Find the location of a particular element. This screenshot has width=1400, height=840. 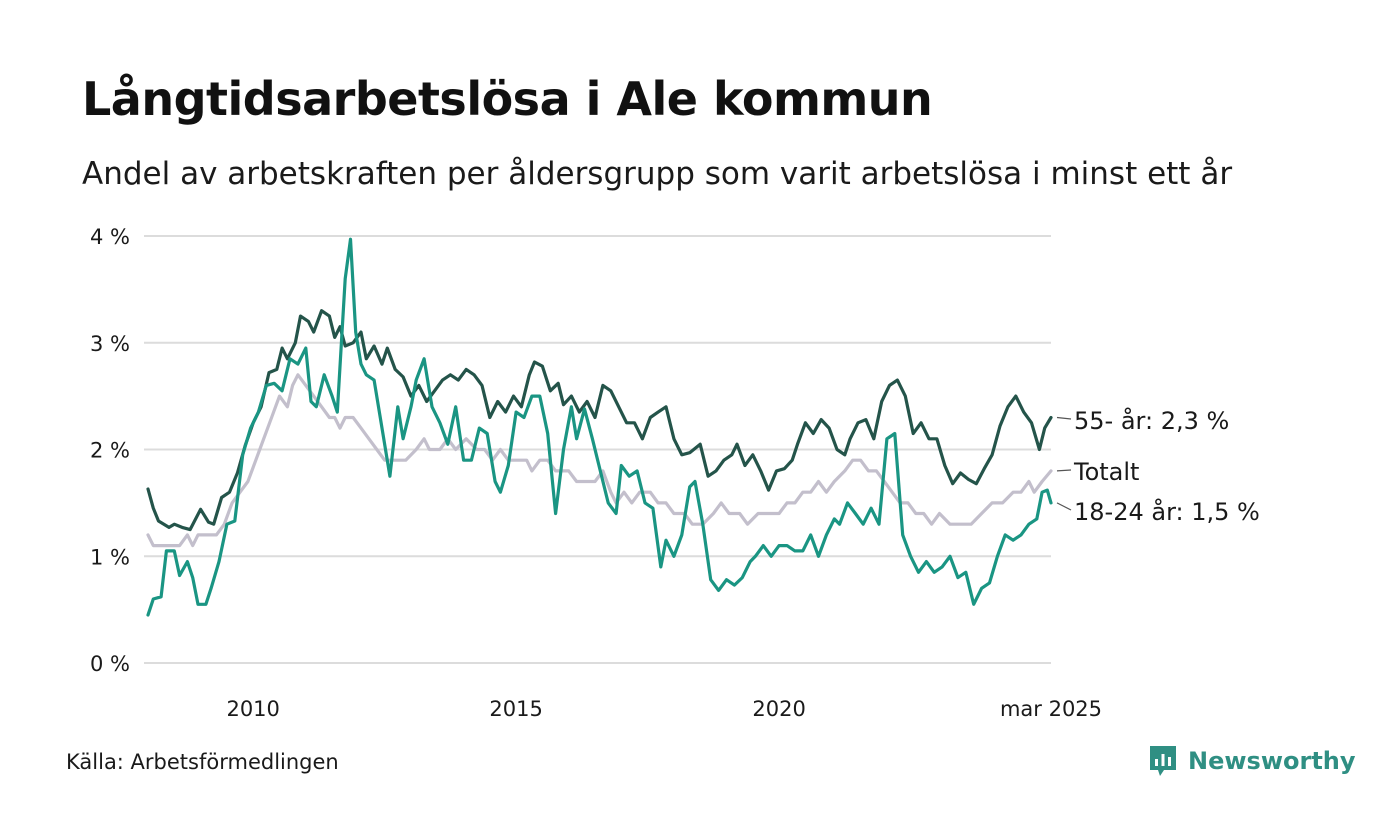

brand-logo: Newsworthy is located at coordinates (1252, 761).